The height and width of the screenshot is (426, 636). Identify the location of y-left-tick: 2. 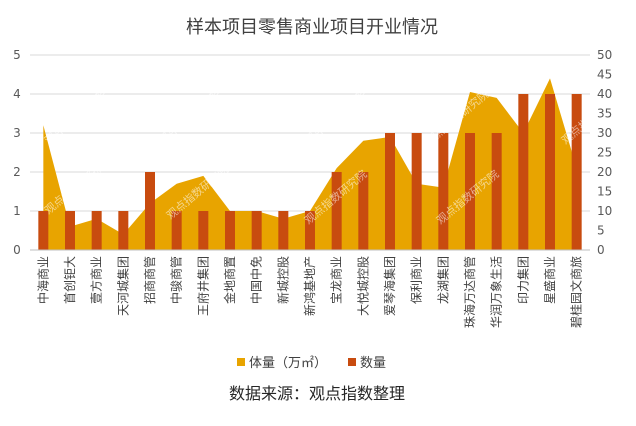
(17, 172).